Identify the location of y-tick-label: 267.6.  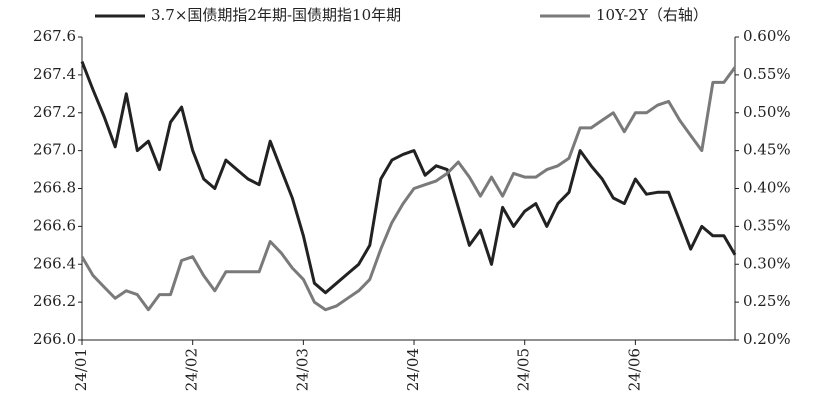
(54, 36).